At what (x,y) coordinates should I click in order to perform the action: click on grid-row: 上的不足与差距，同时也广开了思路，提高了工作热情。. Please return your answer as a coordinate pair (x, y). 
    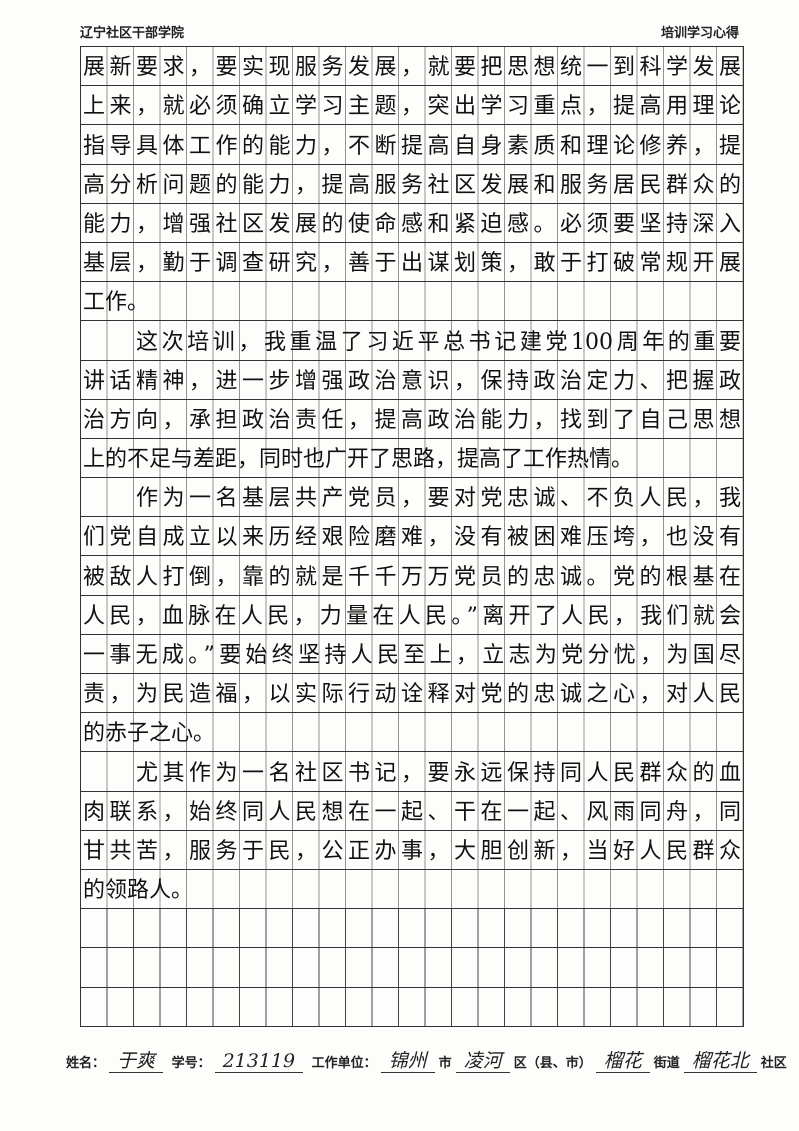
    Looking at the image, I should click on (412, 458).